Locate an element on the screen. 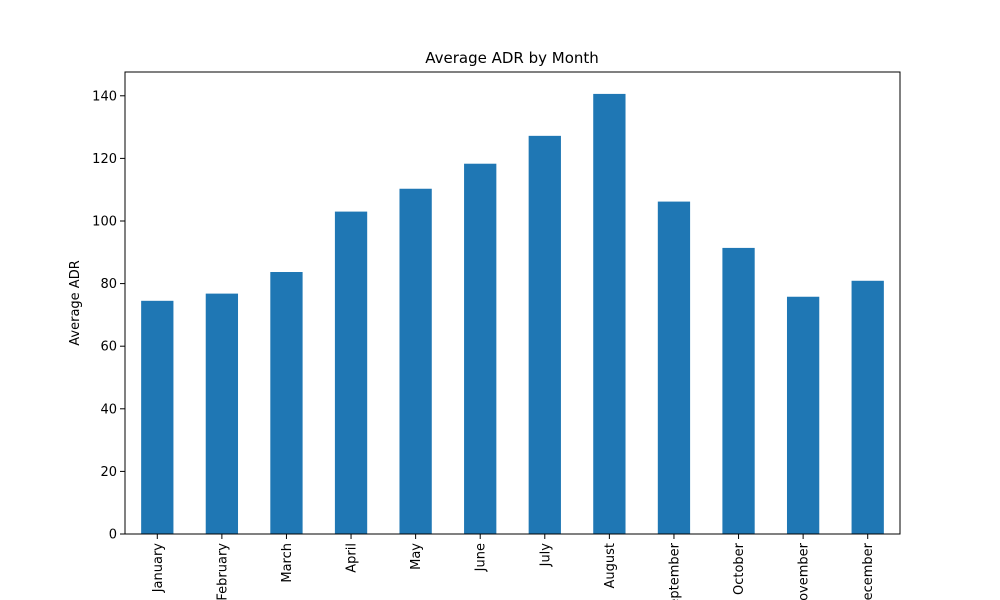 This screenshot has height=600, width=1000. bar-january is located at coordinates (157, 417).